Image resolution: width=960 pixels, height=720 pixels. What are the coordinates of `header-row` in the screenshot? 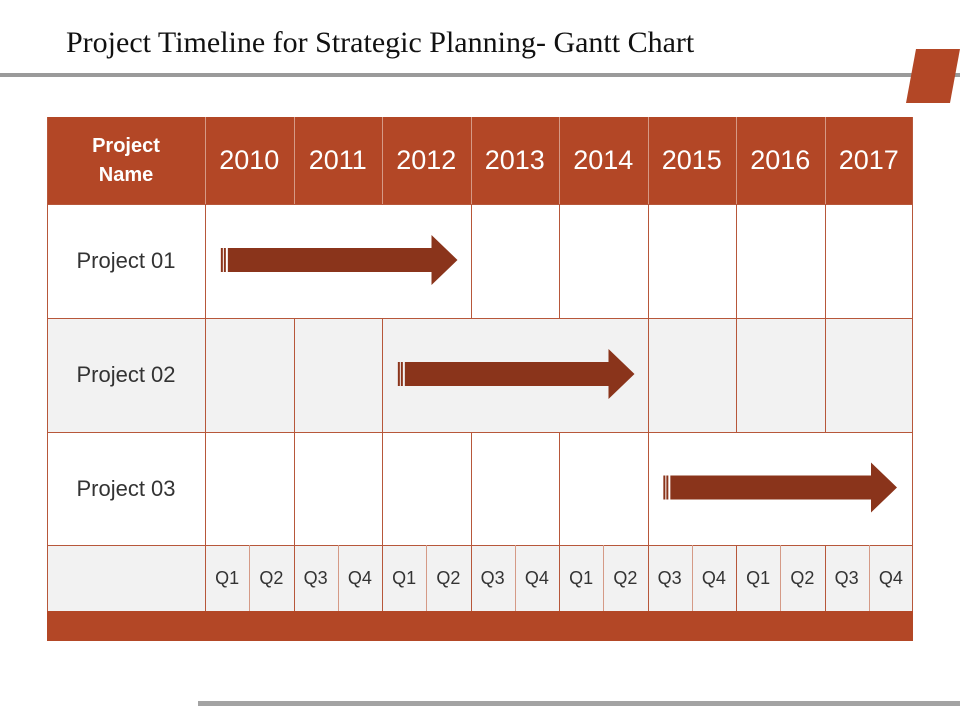 It's located at (480, 160).